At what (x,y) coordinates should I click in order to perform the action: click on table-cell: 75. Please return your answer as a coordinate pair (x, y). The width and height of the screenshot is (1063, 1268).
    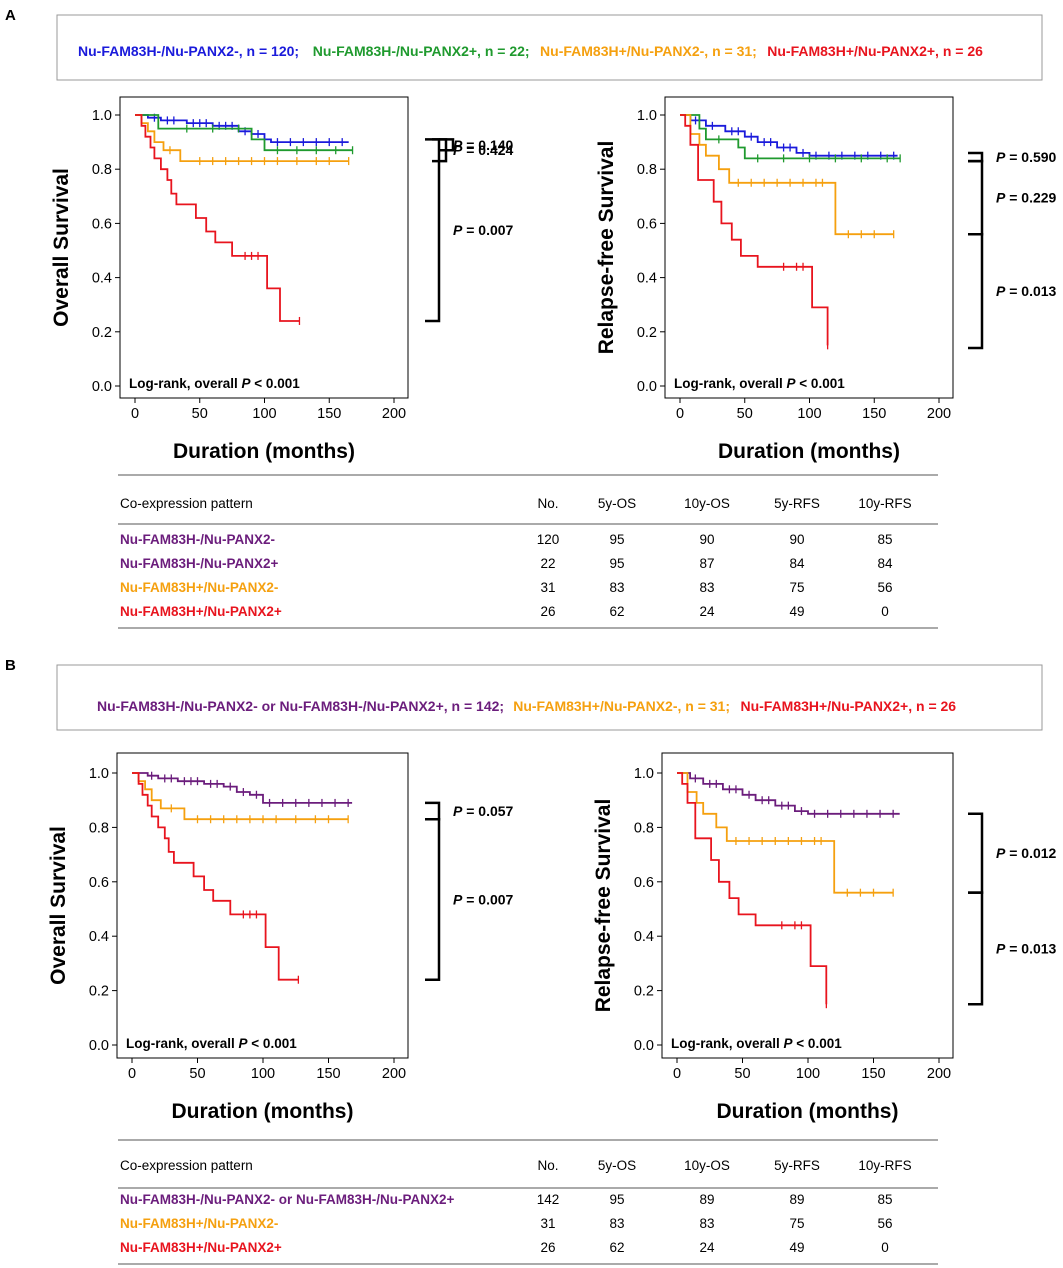
    Looking at the image, I should click on (796, 1223).